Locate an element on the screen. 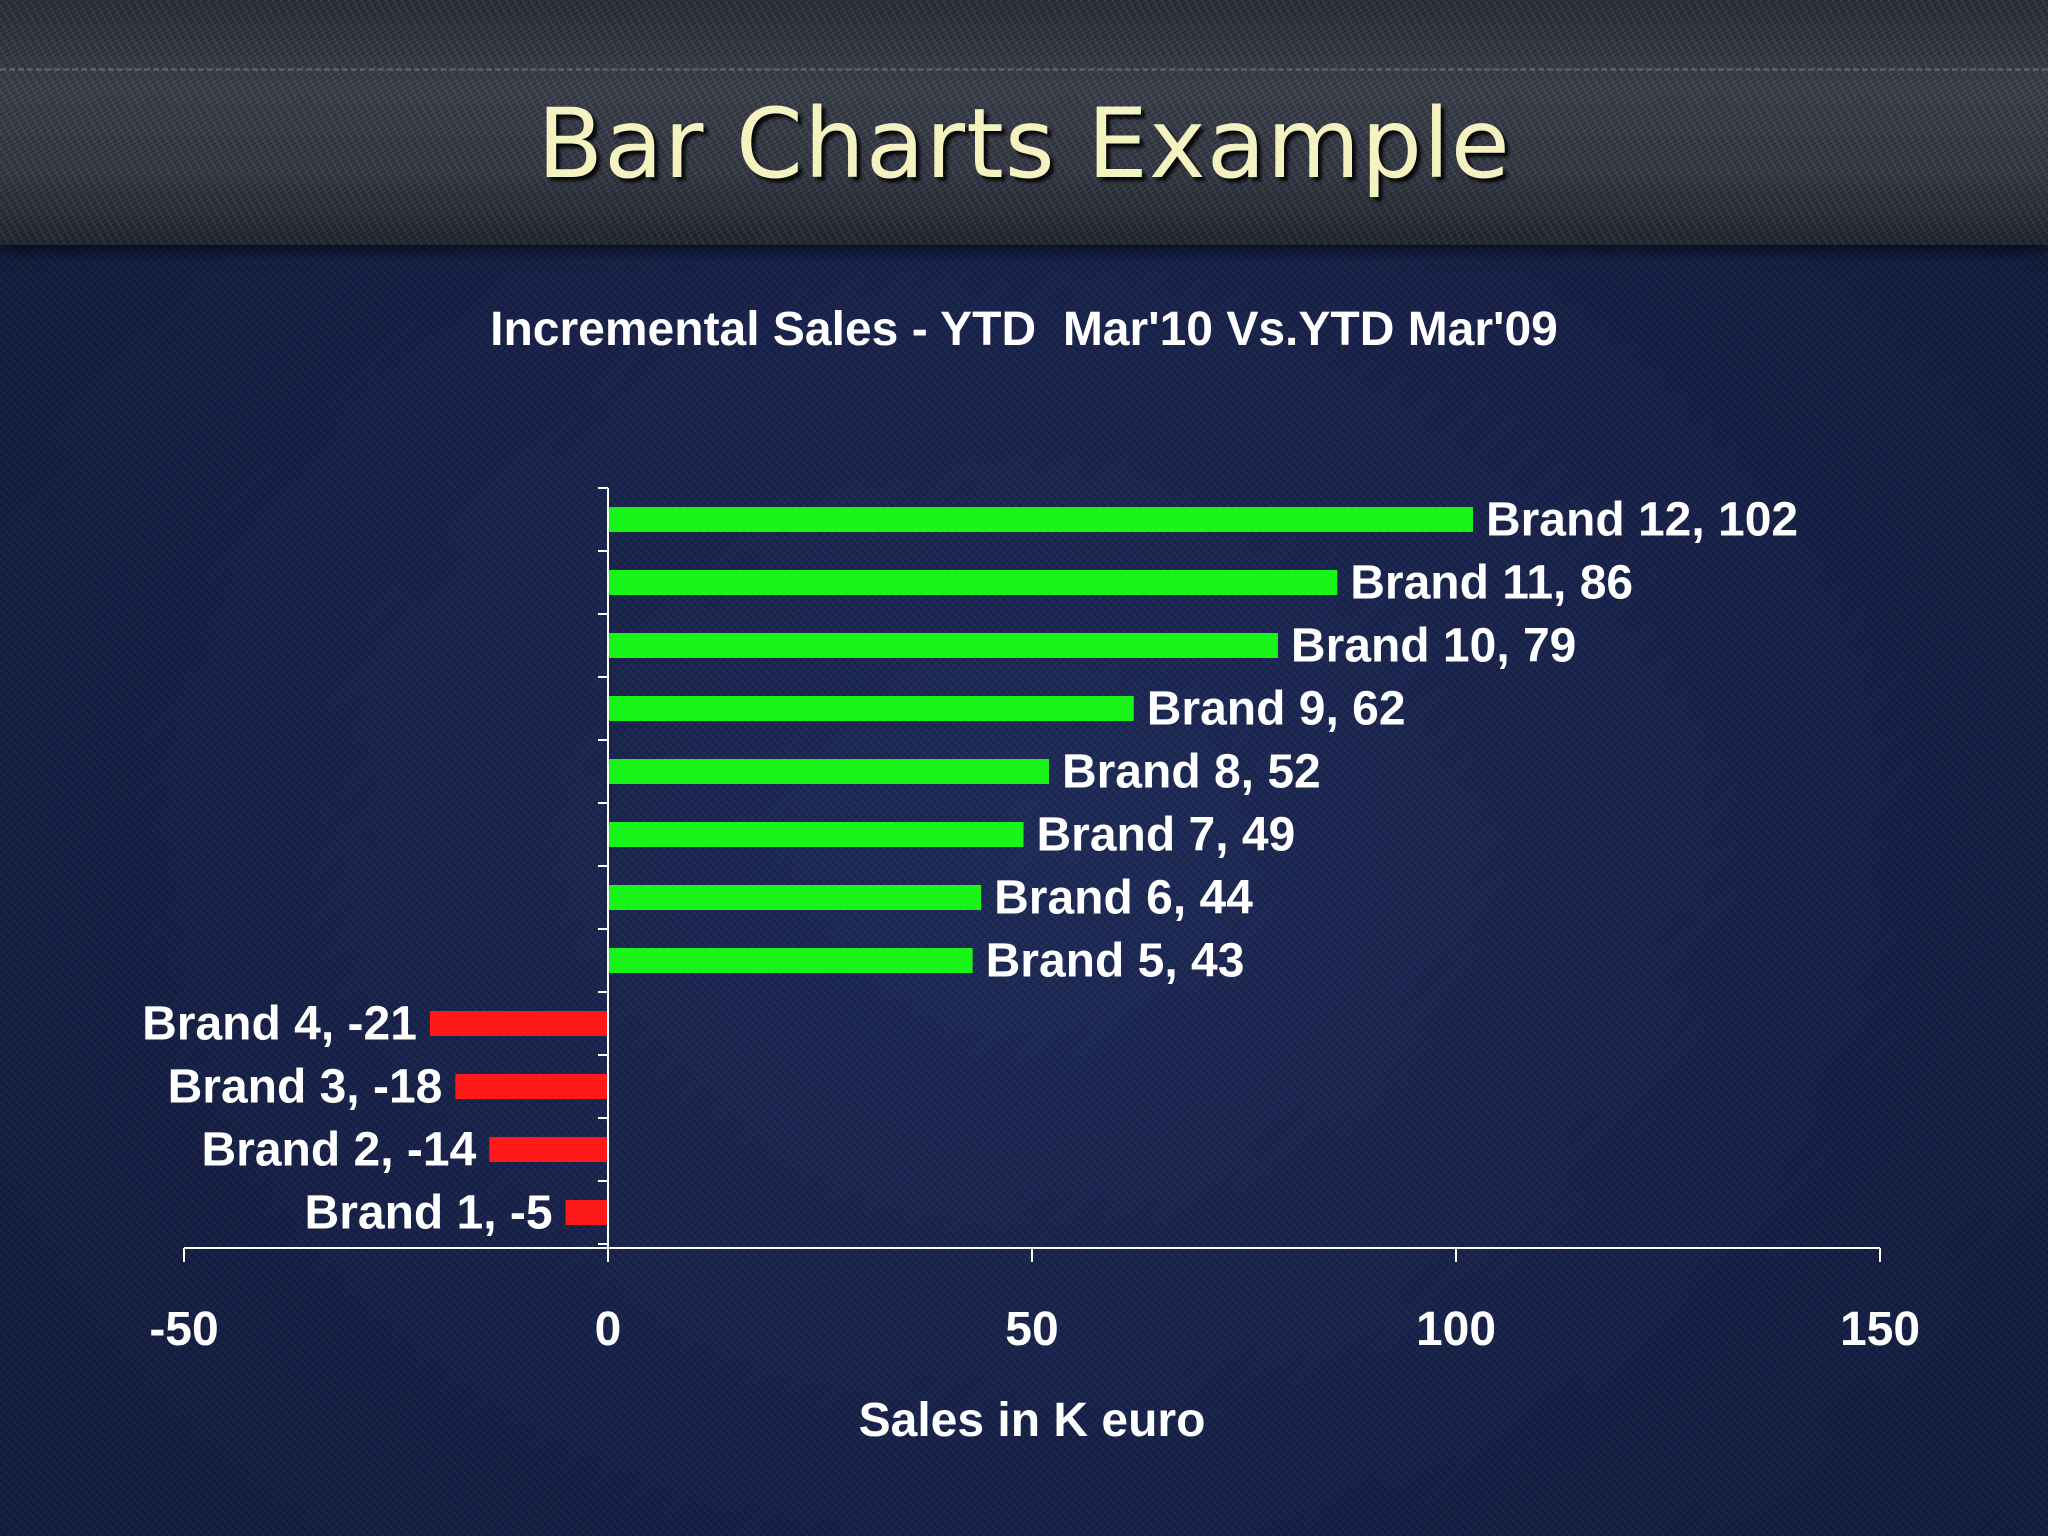 The image size is (2048, 1536). data-label-9: Brand 9, 62 is located at coordinates (1276, 709).